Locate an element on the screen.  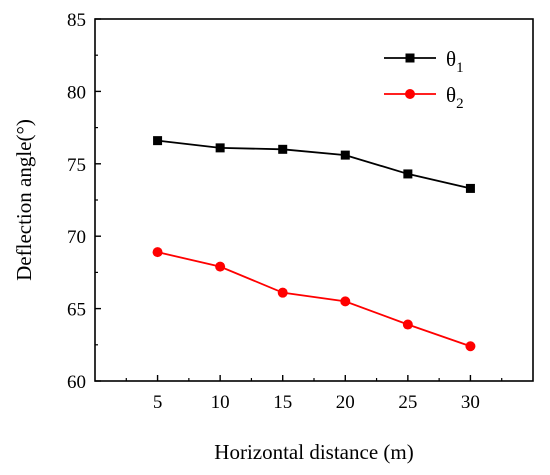
y-tick-label: 60 is located at coordinates (76, 382).